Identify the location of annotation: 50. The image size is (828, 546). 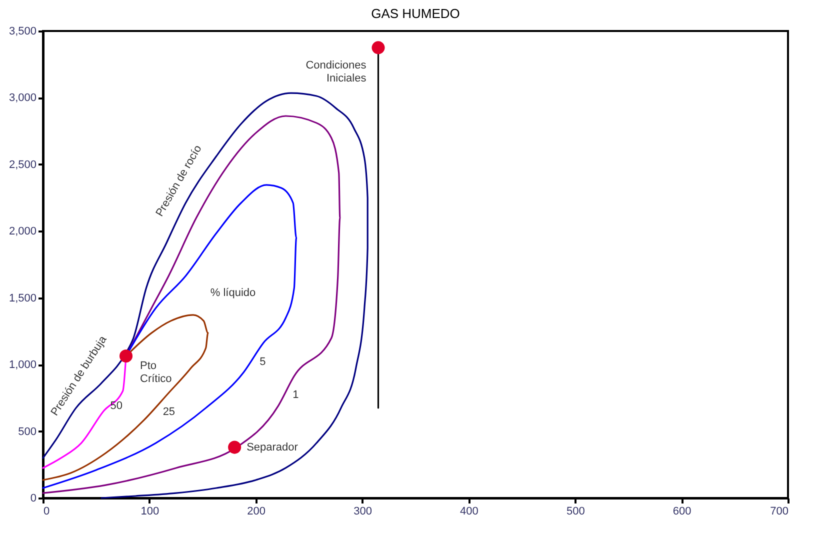
(116, 406).